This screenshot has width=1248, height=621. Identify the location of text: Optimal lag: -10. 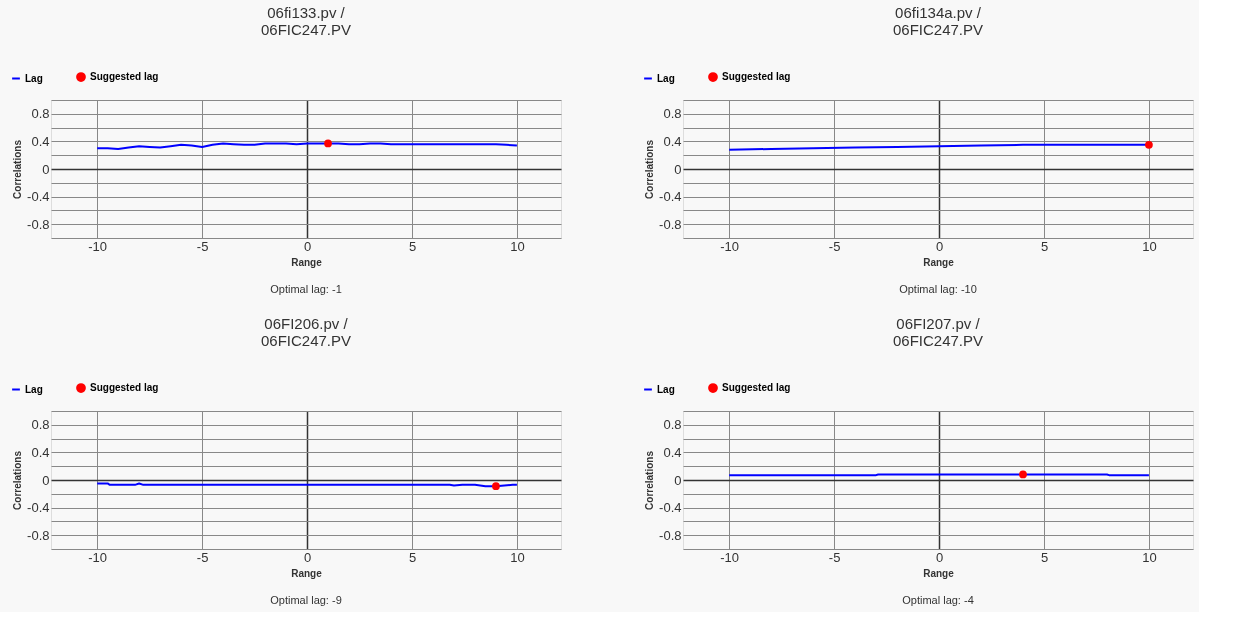
(938, 289).